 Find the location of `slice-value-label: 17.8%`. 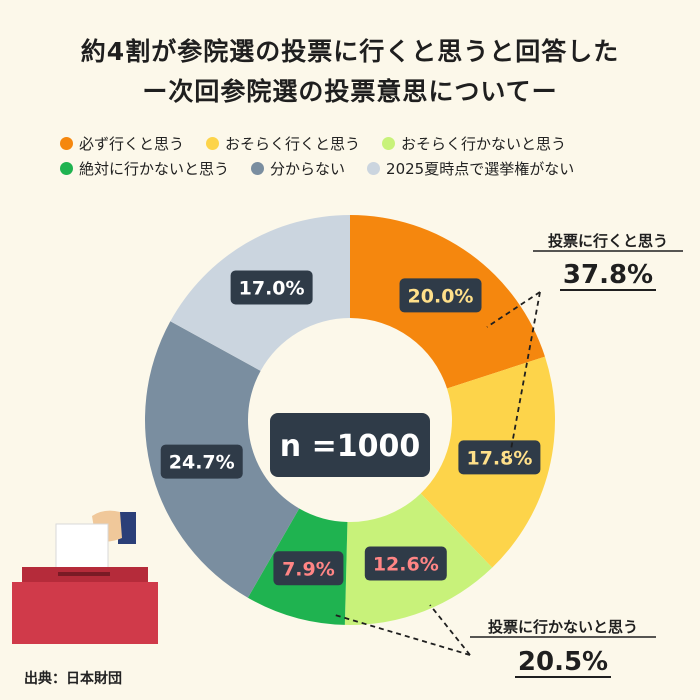

slice-value-label: 17.8% is located at coordinates (499, 458).